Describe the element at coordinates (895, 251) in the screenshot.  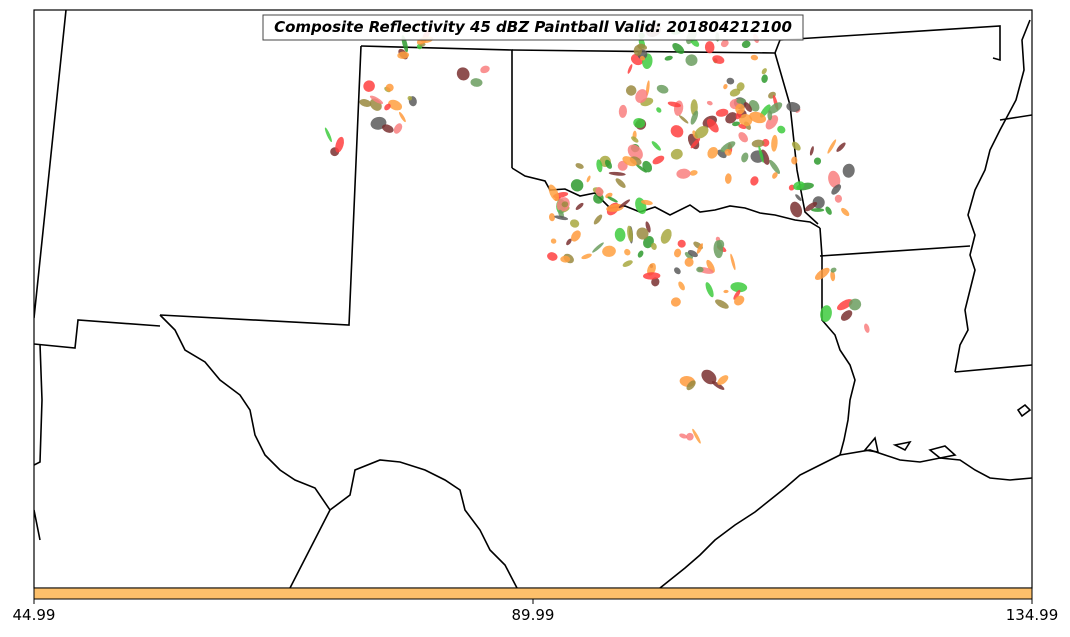
I see `boundary-ar-south` at that location.